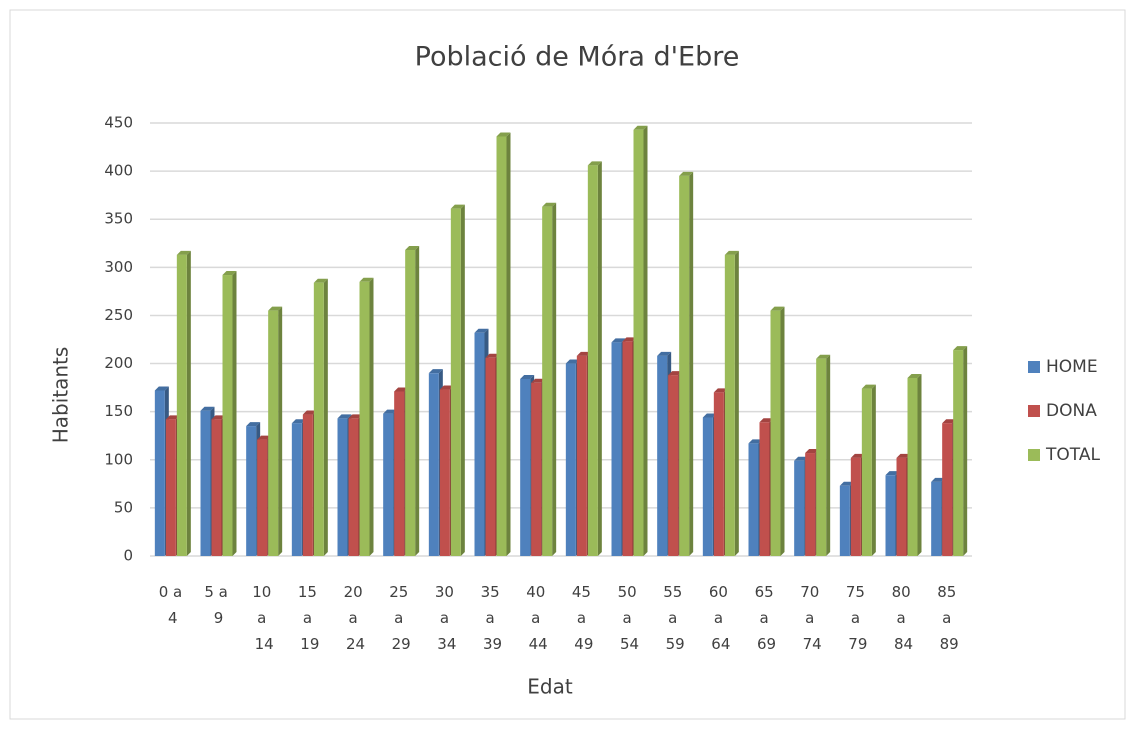 The height and width of the screenshot is (733, 1134). I want to click on x-axis-label: Edat, so click(550, 687).